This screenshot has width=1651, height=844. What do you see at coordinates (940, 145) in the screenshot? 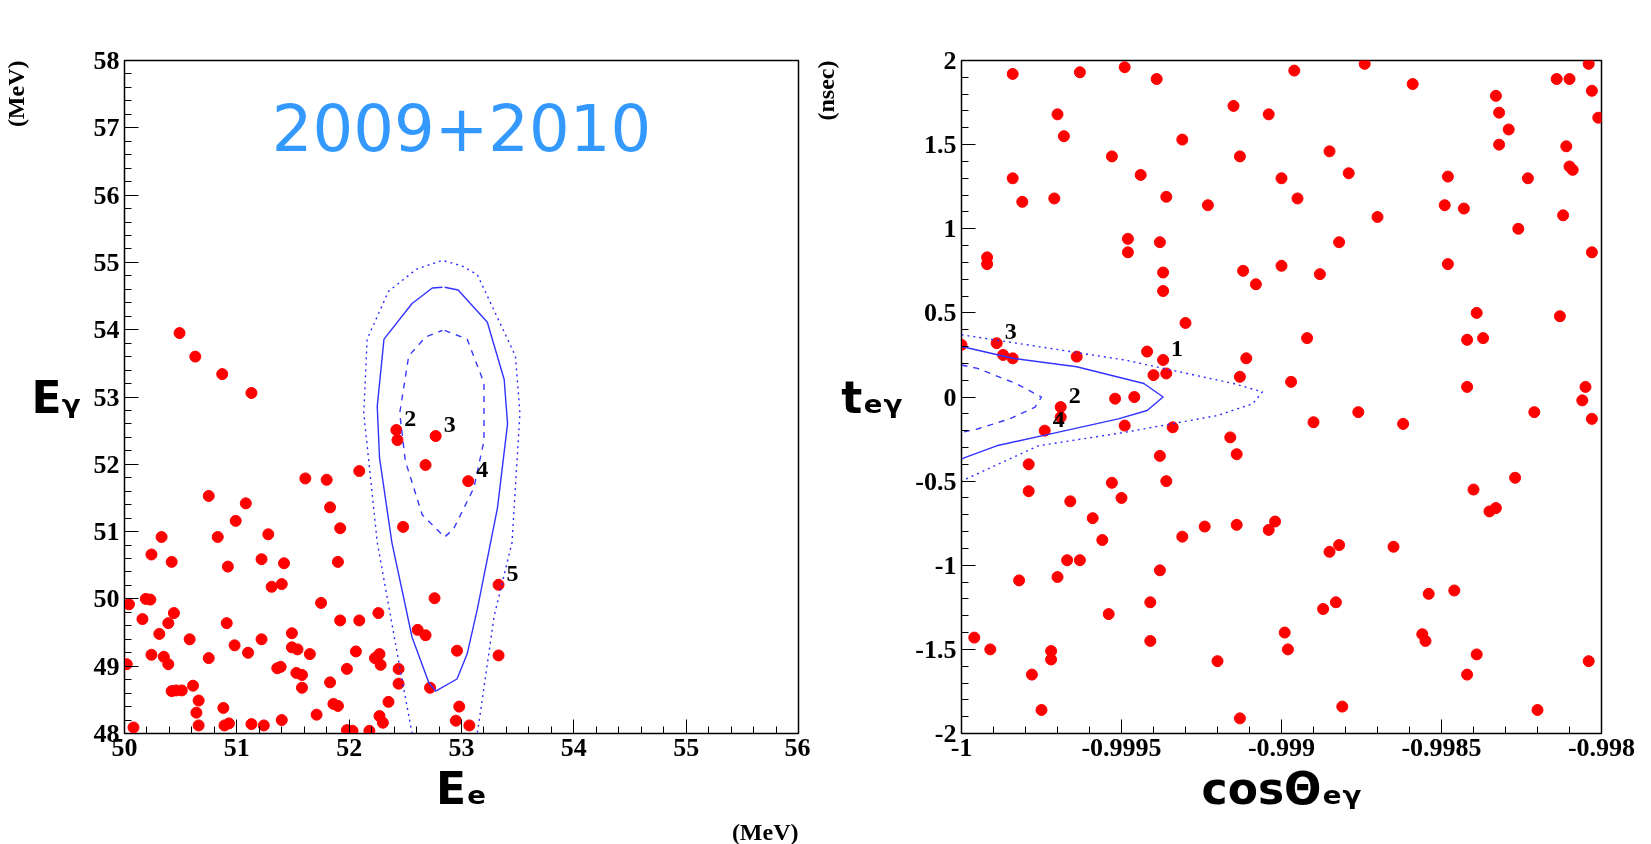
I see `y-tick-label: 1.5` at bounding box center [940, 145].